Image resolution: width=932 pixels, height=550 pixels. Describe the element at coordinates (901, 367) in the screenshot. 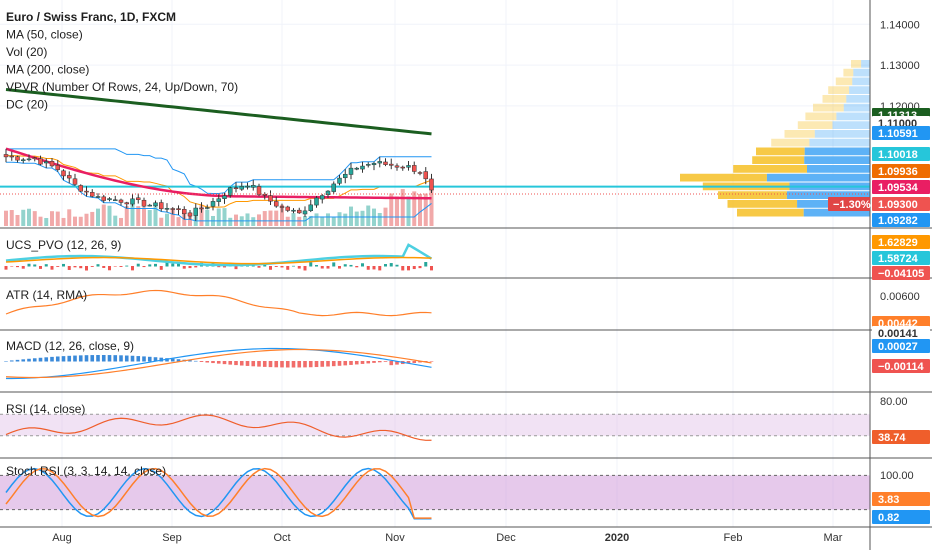

I see `indicator-badge: −0.00114` at that location.